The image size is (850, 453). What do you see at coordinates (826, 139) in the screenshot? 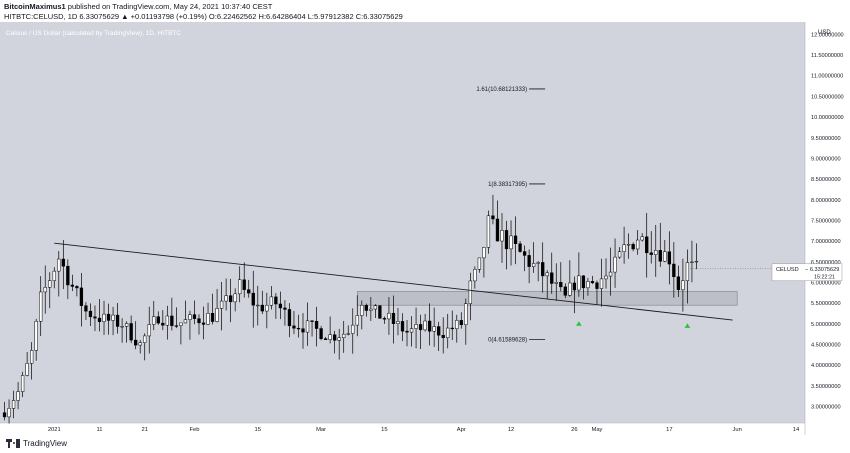
I see `y-tick-label: 9.50000000` at bounding box center [826, 139].